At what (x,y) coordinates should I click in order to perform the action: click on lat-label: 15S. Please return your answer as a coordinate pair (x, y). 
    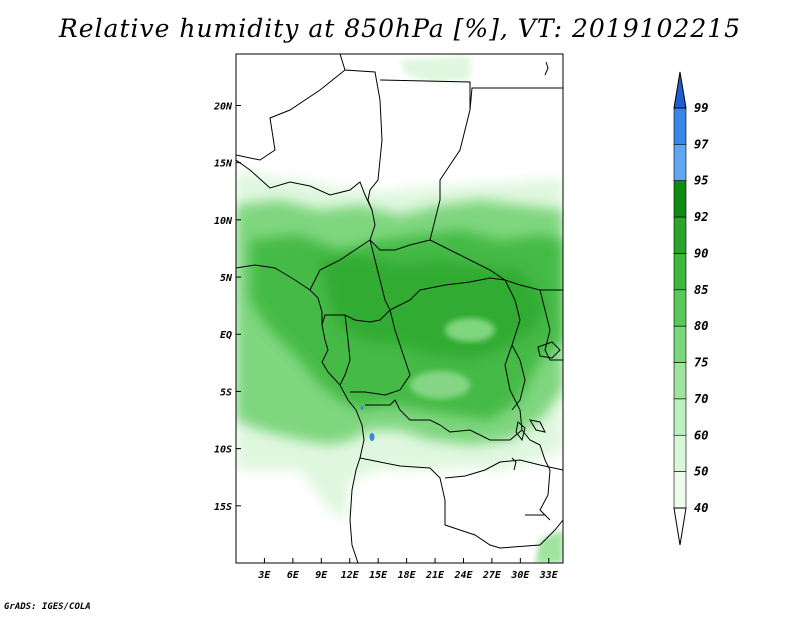
    Looking at the image, I should click on (223, 507).